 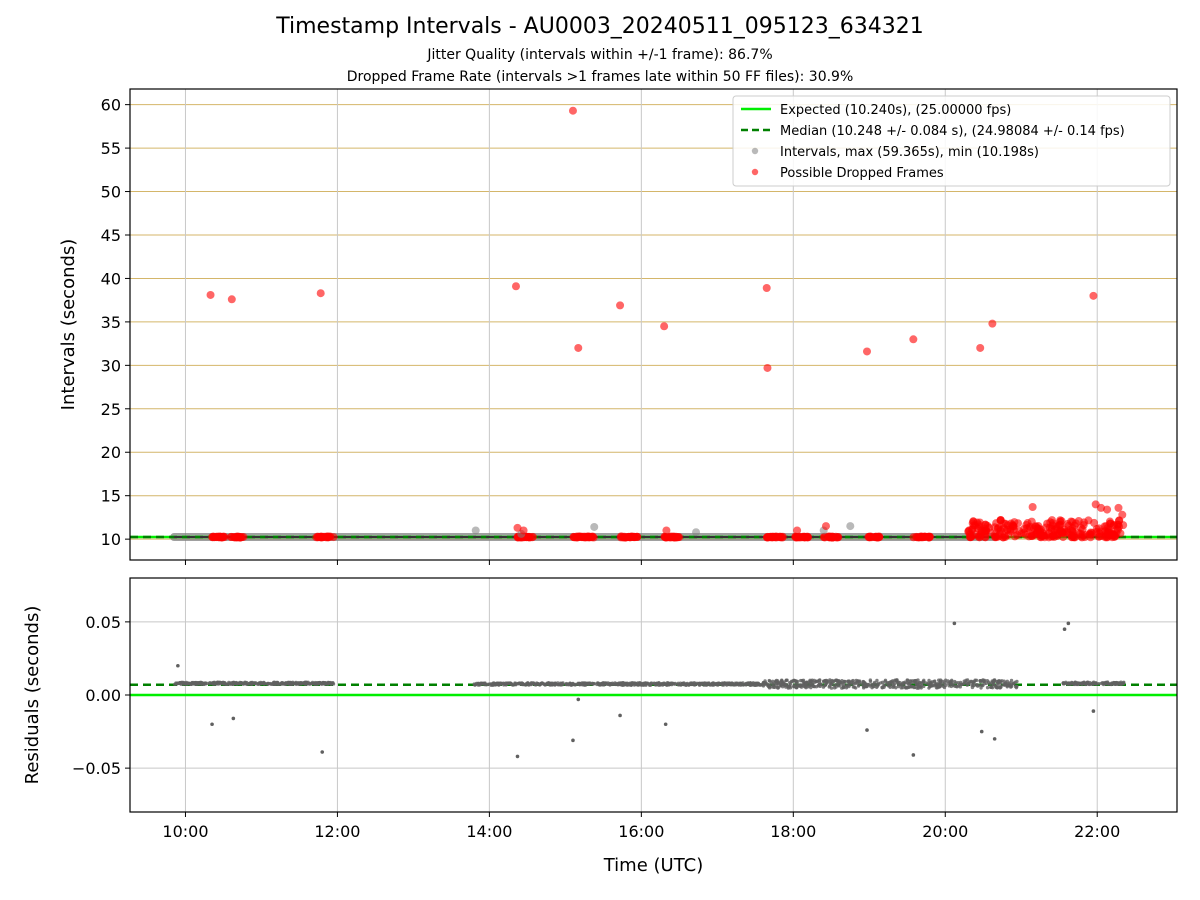 I want to click on x-tick-label: 20:00, so click(x=945, y=831).